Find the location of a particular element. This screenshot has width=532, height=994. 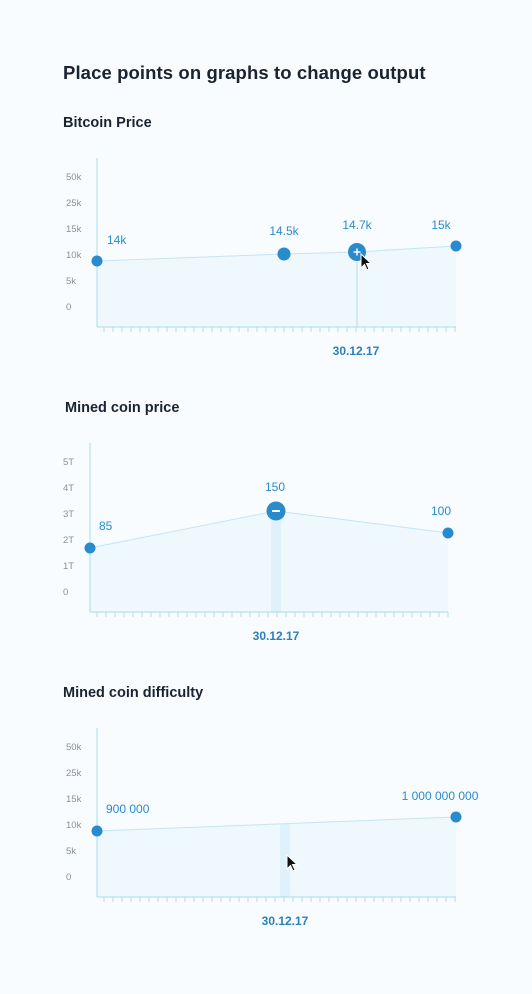

point-value-label: 14.5k is located at coordinates (284, 231).